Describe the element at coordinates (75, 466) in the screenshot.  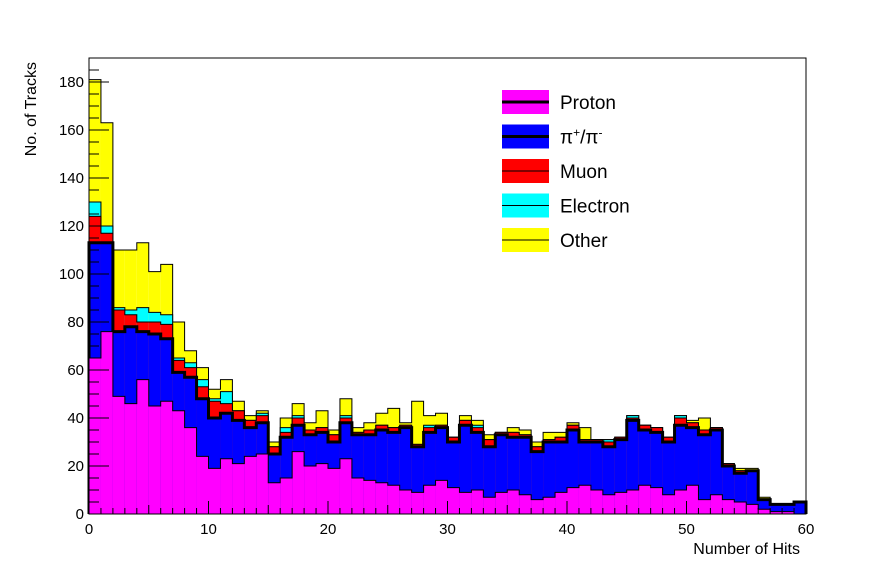
I see `y-tick-label: 20` at that location.